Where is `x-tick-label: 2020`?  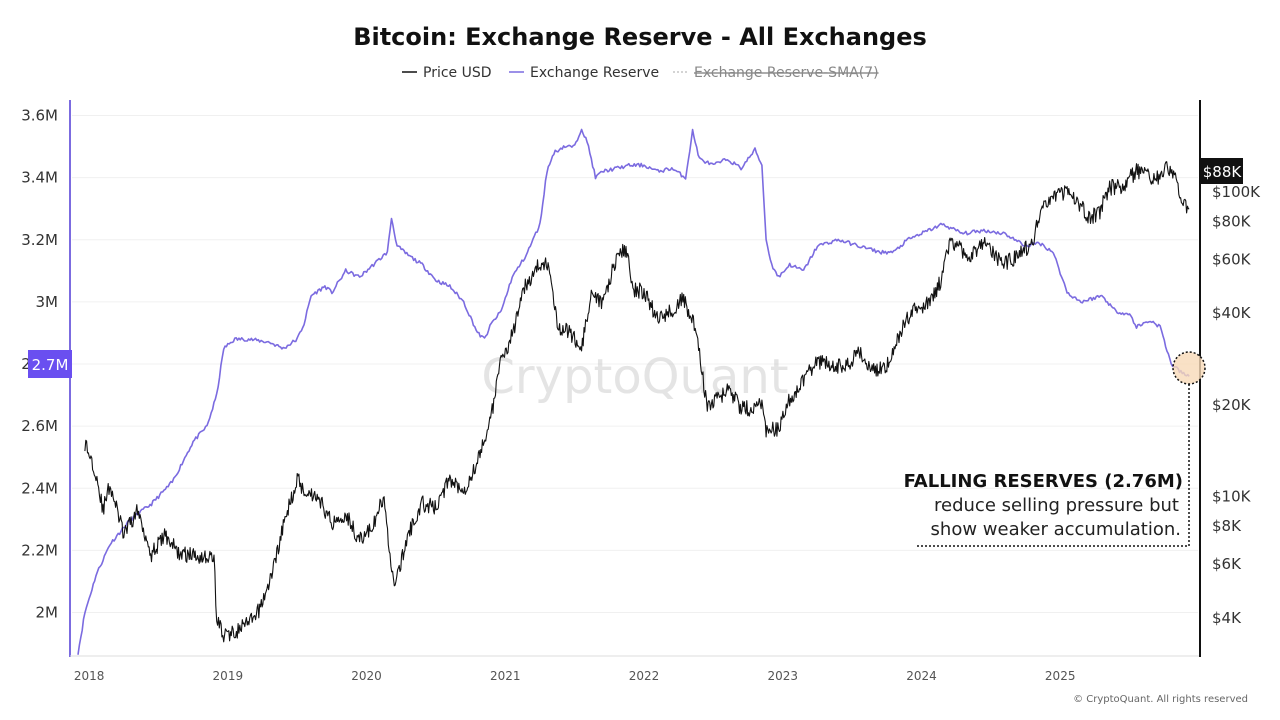 x-tick-label: 2020 is located at coordinates (366, 676).